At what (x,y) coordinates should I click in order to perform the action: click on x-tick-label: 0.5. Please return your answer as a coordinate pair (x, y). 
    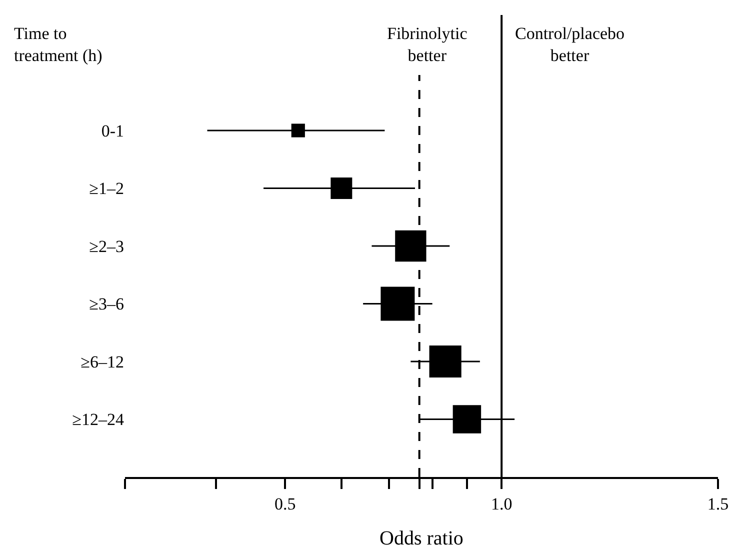
    Looking at the image, I should click on (285, 504).